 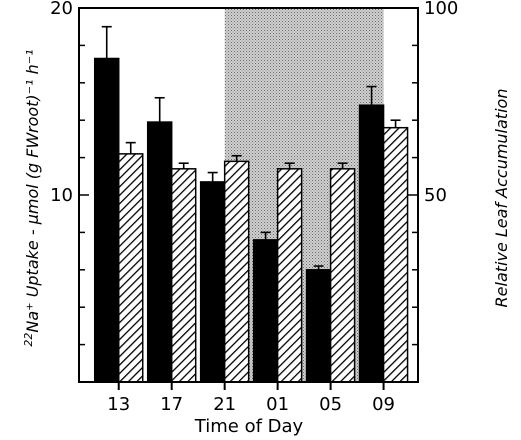 I want to click on y-axis-right-title: Relative Leaf Accumulation, so click(x=501, y=198).